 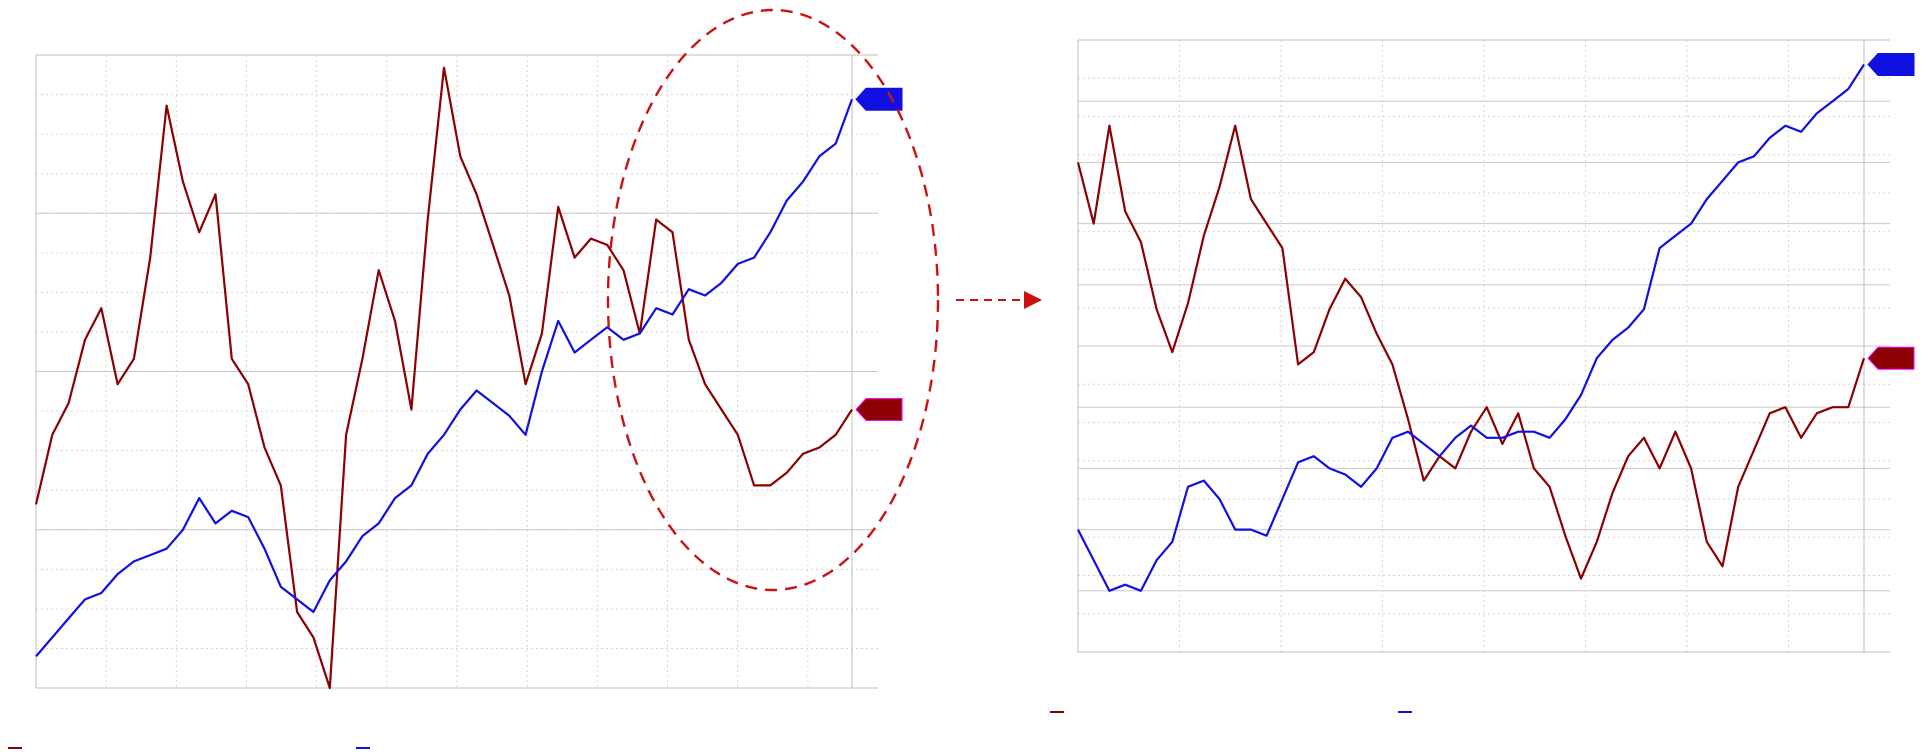 What do you see at coordinates (773, 300) in the screenshot?
I see `highlight-ellipse` at bounding box center [773, 300].